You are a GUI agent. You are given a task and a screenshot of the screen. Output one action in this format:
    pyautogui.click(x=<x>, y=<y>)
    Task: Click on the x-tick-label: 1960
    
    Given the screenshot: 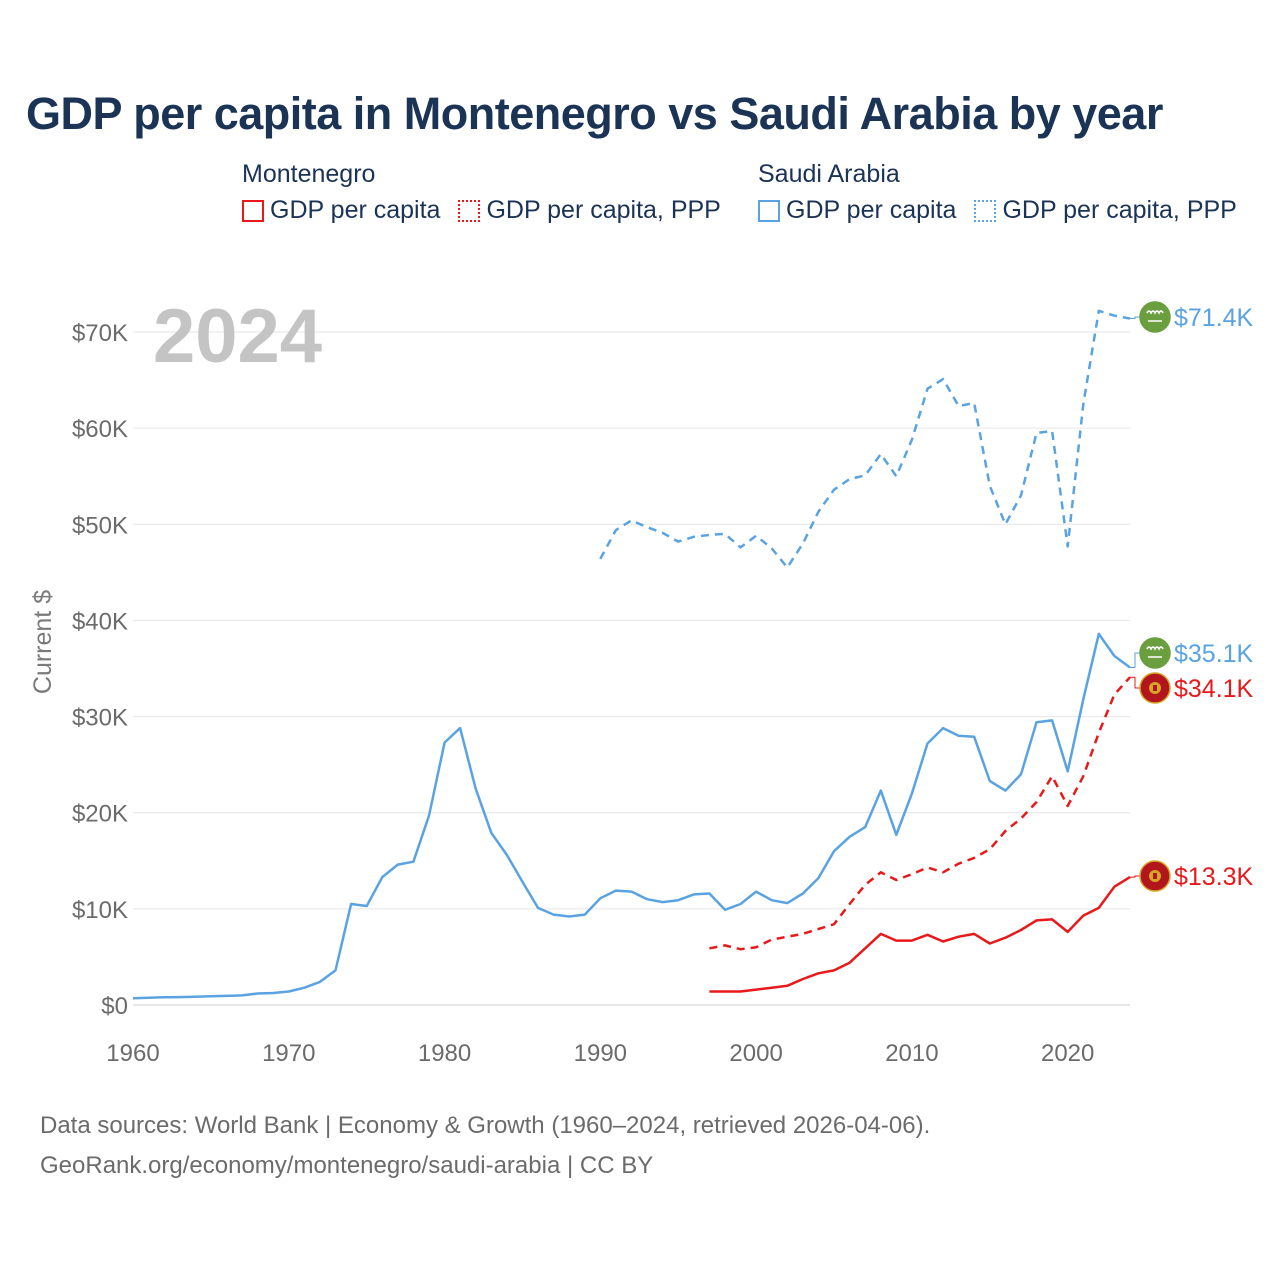 What is the action you would take?
    pyautogui.click(x=132, y=1053)
    